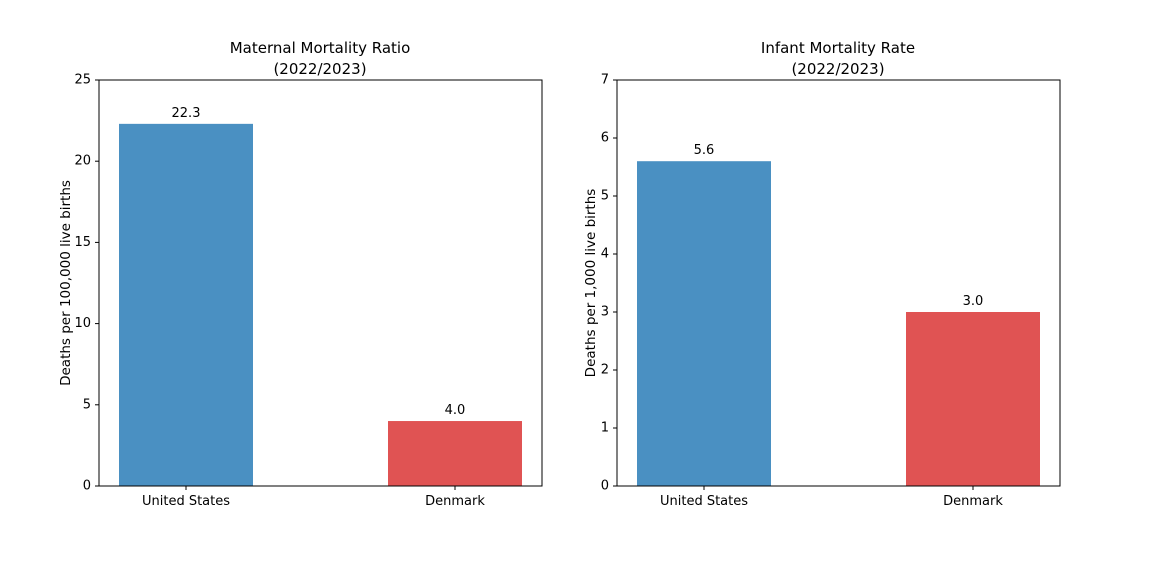 The image size is (1166, 578). I want to click on data-label: 4.0, so click(455, 410).